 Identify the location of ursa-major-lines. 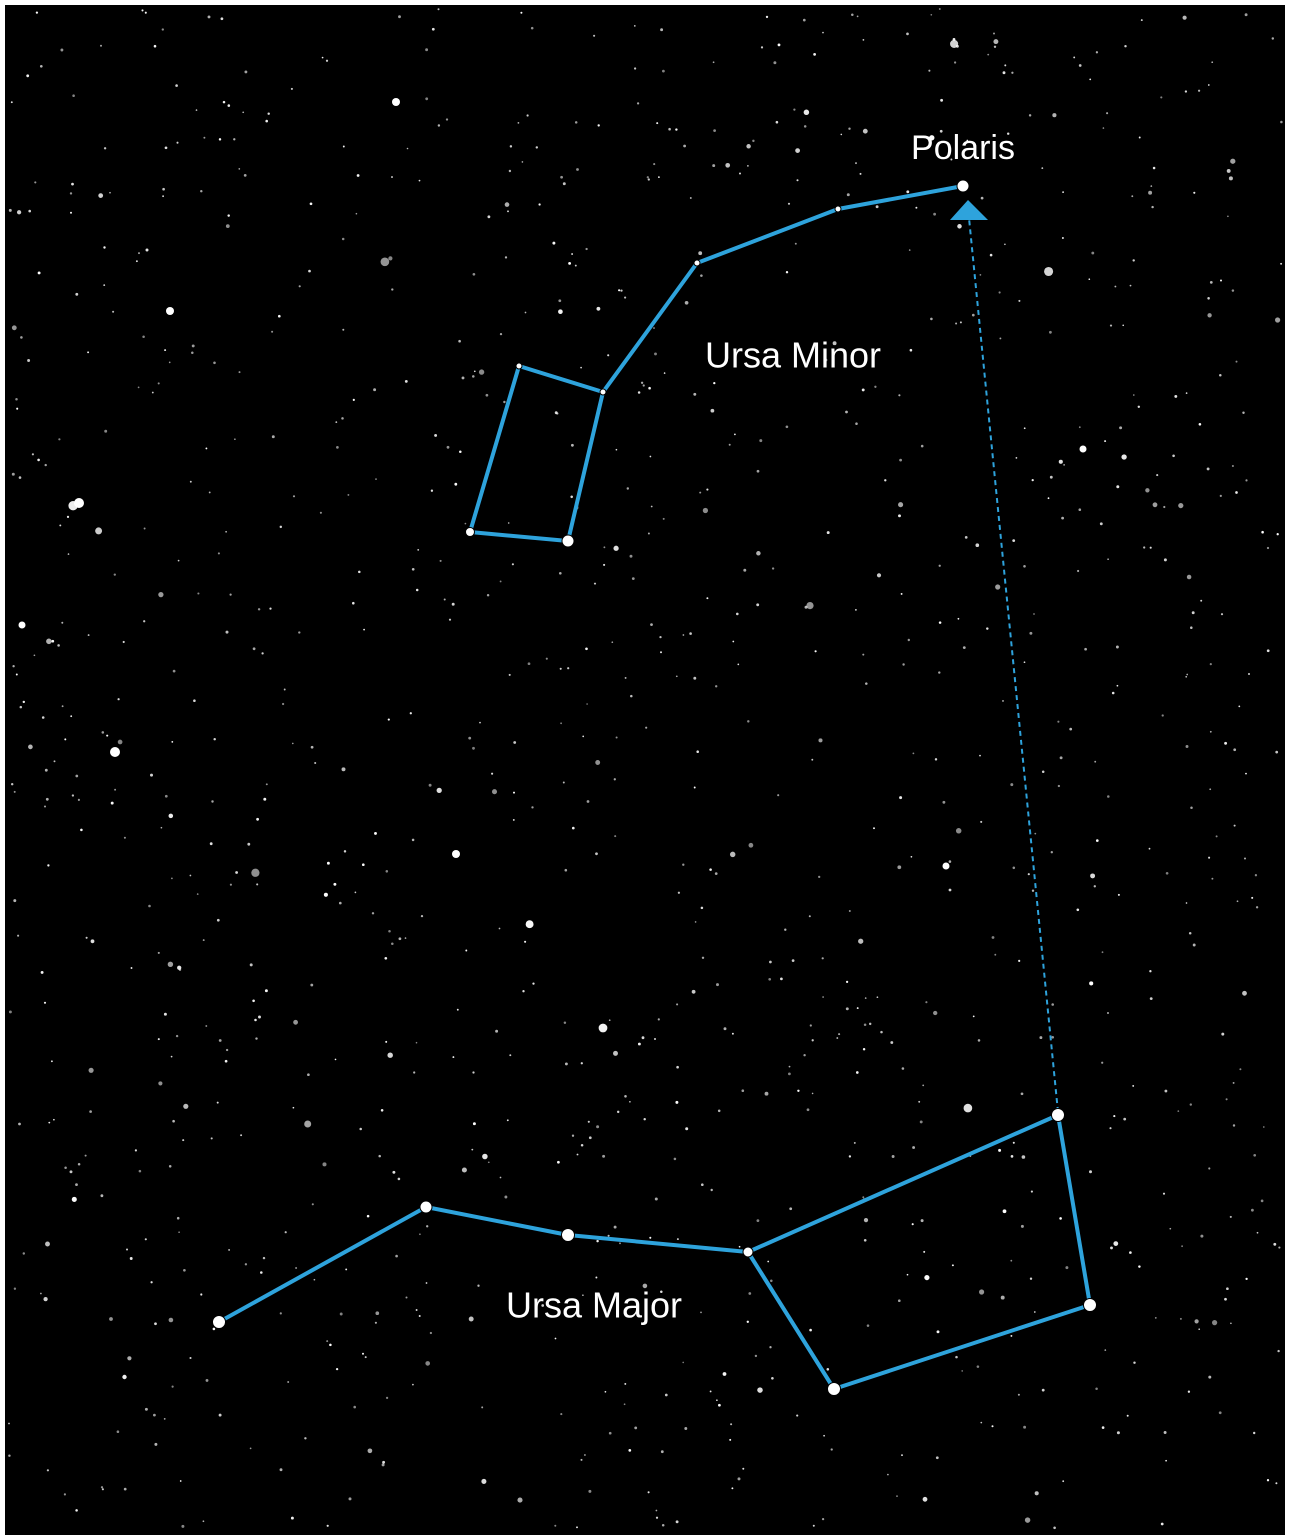
(654, 1252).